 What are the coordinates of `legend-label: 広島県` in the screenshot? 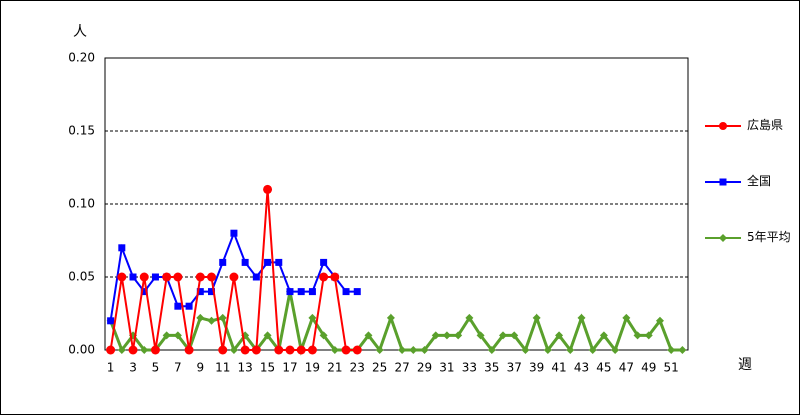 It's located at (765, 125).